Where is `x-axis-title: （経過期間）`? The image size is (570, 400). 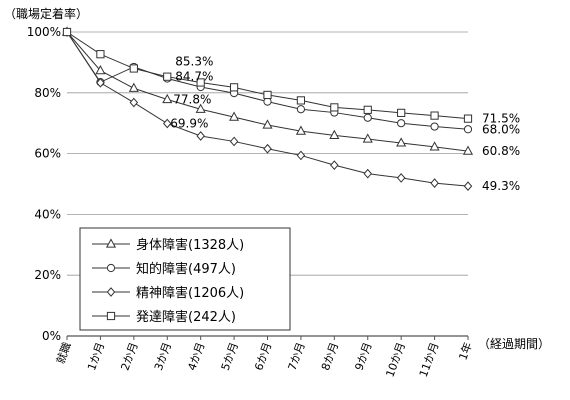 x-axis-title: （経過期間） is located at coordinates (514, 344).